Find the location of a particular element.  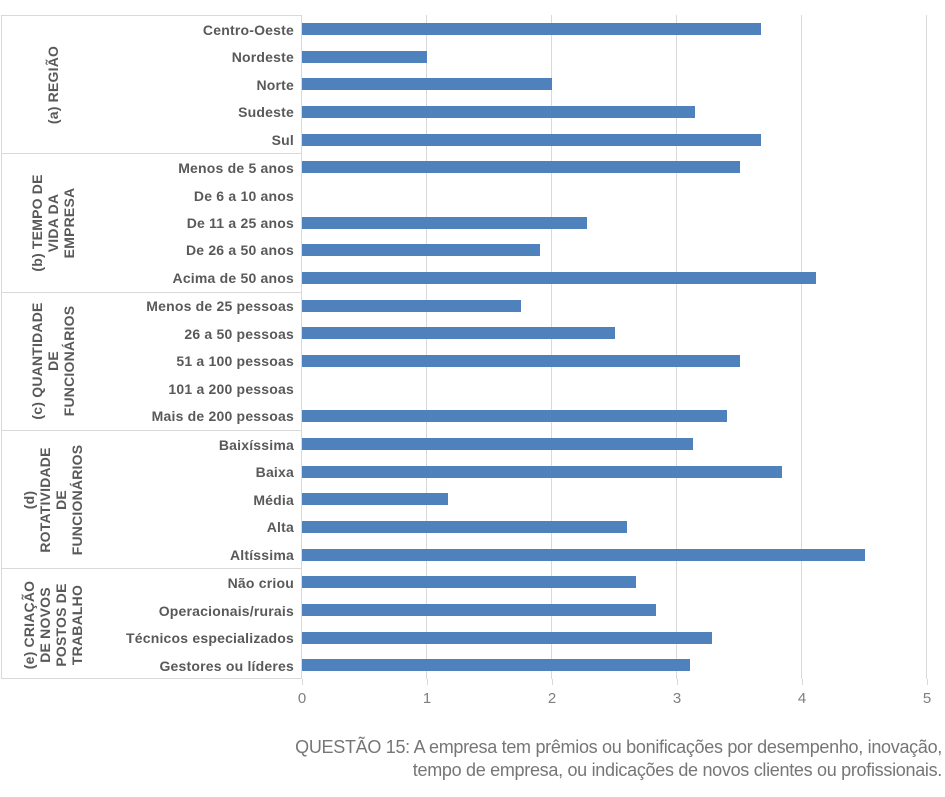

group-label: (d) ROTATIVIDADE DE FUNCIONÁRIOS is located at coordinates (53, 499).